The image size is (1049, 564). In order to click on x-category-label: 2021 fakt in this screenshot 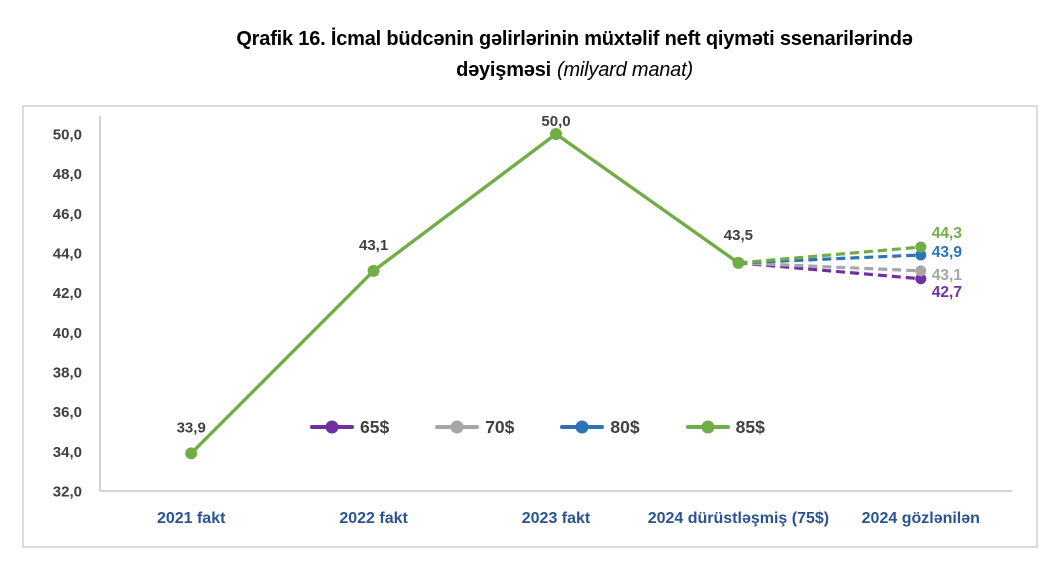, I will do `click(191, 518)`.